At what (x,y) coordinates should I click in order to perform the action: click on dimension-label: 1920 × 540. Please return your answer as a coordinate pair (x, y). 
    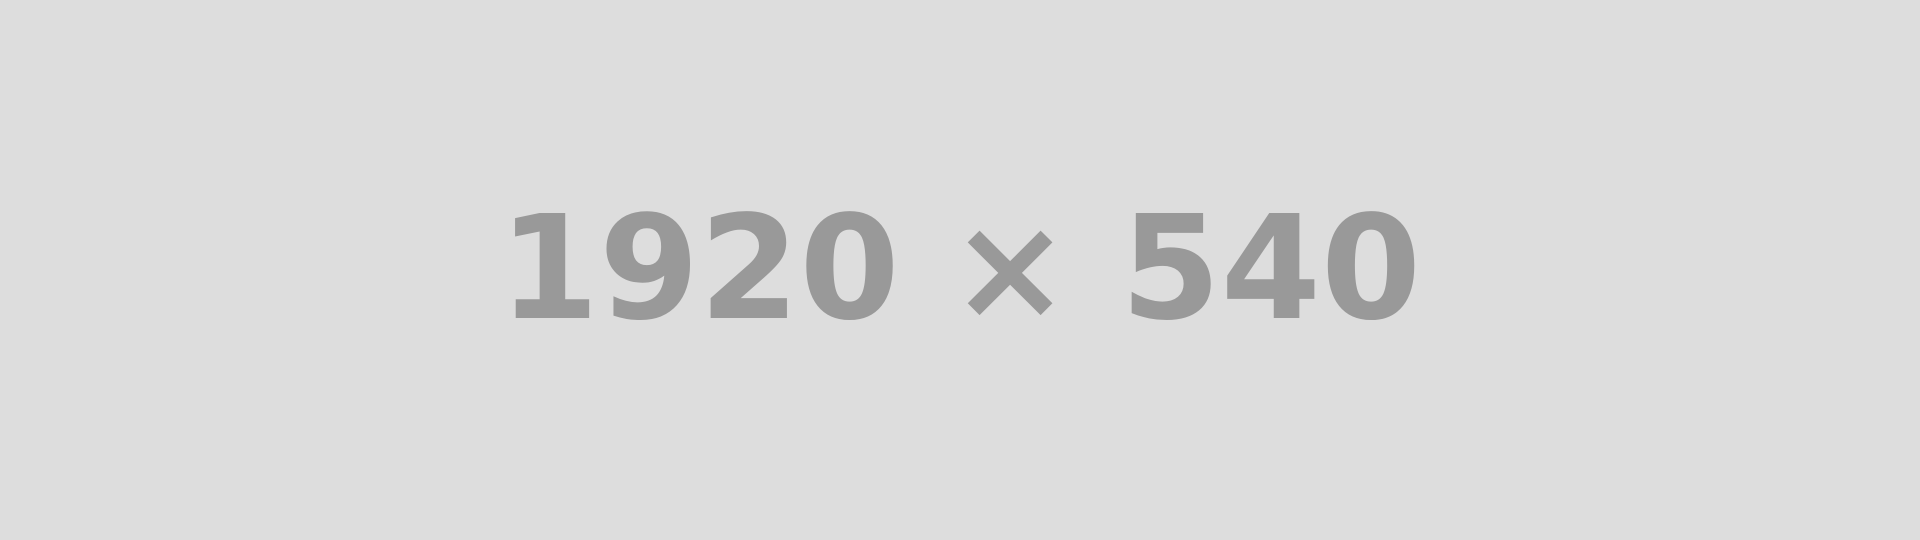
    Looking at the image, I should click on (960, 268).